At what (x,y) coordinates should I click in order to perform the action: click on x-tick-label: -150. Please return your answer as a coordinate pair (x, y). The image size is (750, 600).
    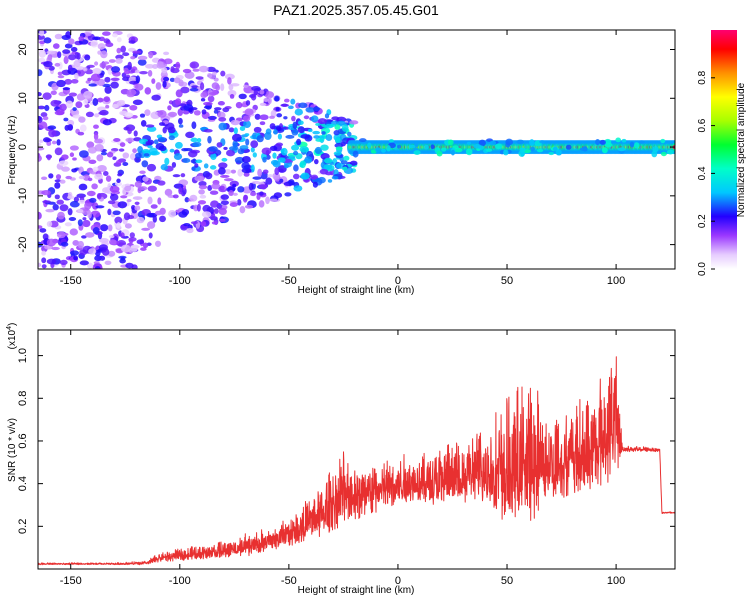
    Looking at the image, I should click on (71, 281).